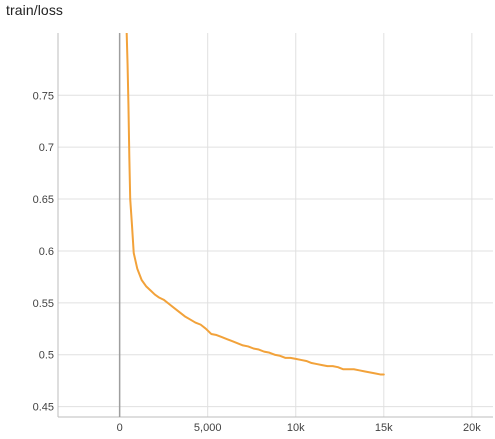  What do you see at coordinates (120, 428) in the screenshot?
I see `x-tick-label: 0` at bounding box center [120, 428].